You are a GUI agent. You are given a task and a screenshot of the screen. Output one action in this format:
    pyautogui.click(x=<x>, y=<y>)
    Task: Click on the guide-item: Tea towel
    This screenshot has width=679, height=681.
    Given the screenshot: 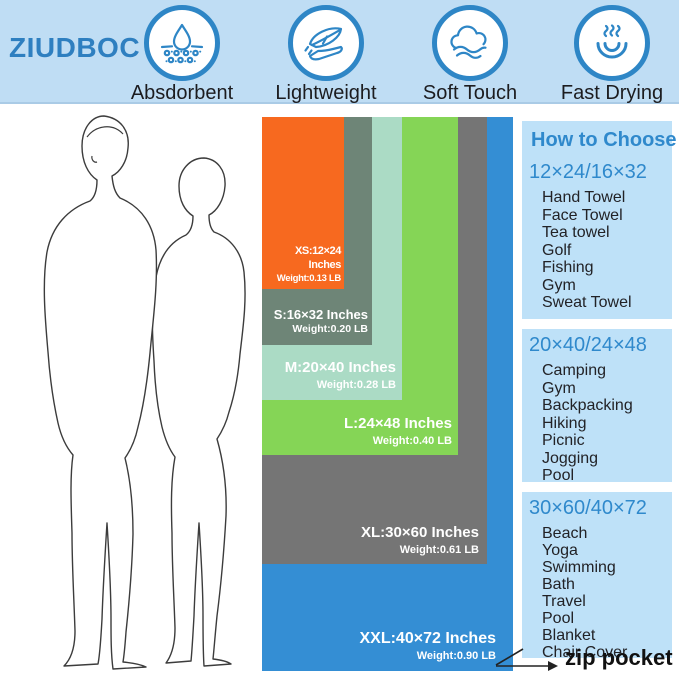 What is the action you would take?
    pyautogui.click(x=576, y=232)
    